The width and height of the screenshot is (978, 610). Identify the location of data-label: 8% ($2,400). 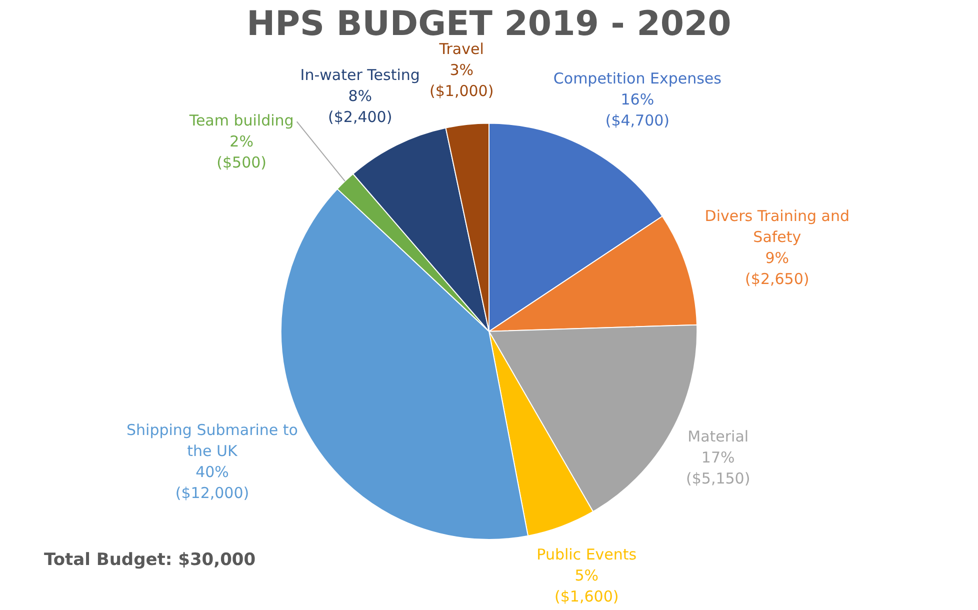
(360, 106).